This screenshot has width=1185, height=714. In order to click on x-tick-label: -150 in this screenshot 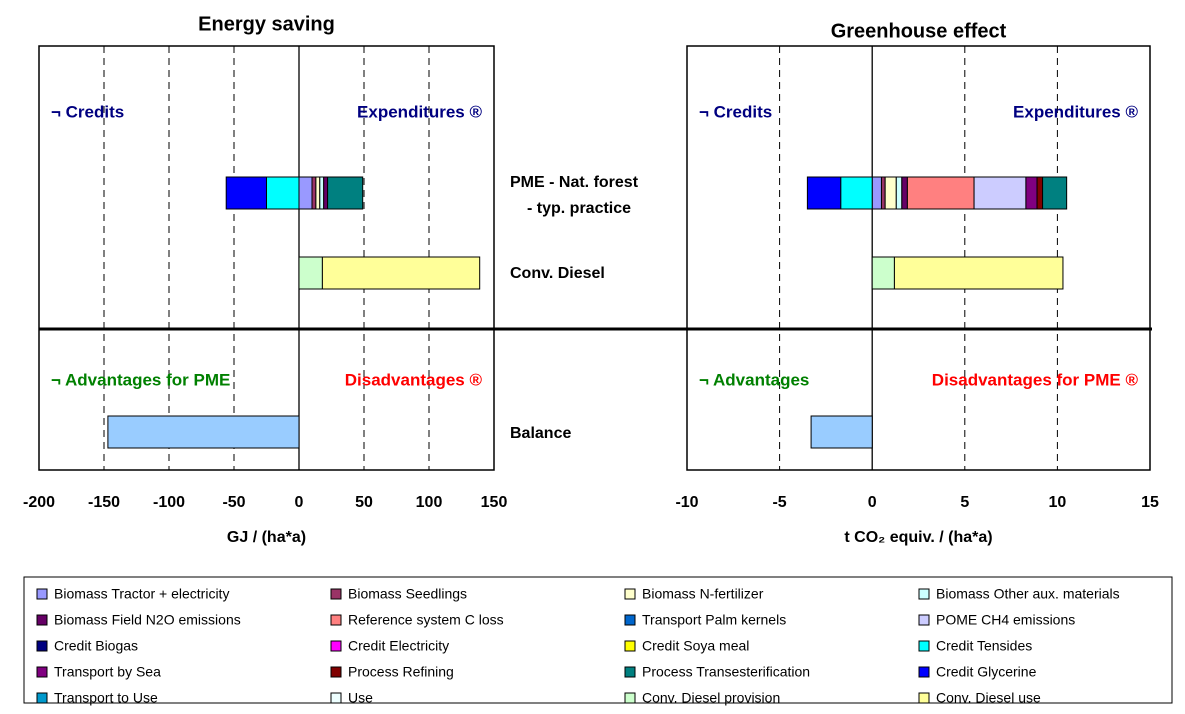, I will do `click(104, 502)`.